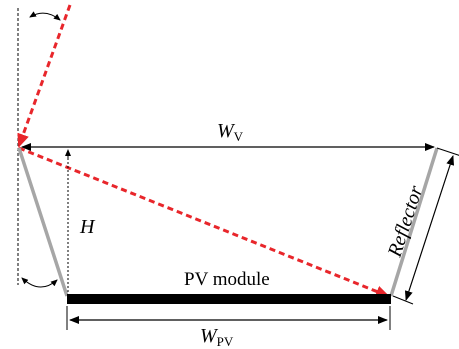 The width and height of the screenshot is (459, 349). Describe the element at coordinates (217, 337) in the screenshot. I see `wpv-label: WPV` at that location.